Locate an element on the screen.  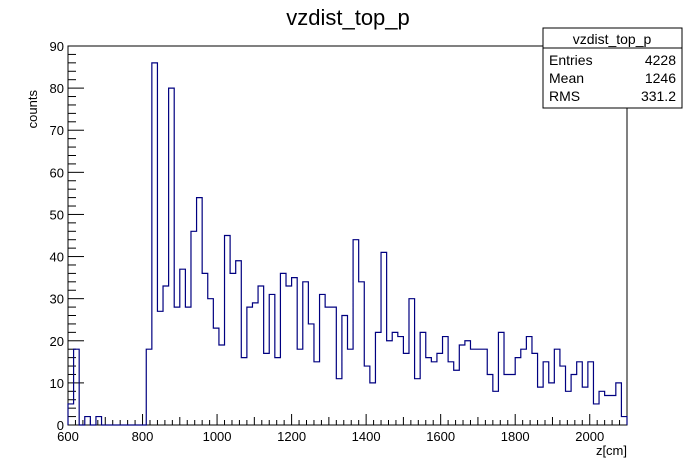
stats-box-frame is located at coordinates (612, 68).